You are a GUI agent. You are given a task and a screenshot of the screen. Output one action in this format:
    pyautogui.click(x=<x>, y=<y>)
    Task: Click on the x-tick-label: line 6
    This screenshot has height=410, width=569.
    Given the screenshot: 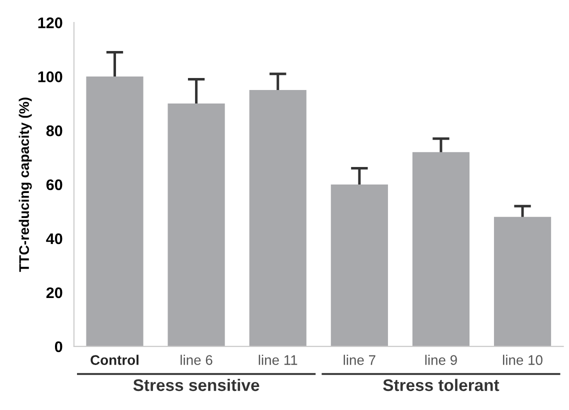 What is the action you would take?
    pyautogui.click(x=196, y=359)
    